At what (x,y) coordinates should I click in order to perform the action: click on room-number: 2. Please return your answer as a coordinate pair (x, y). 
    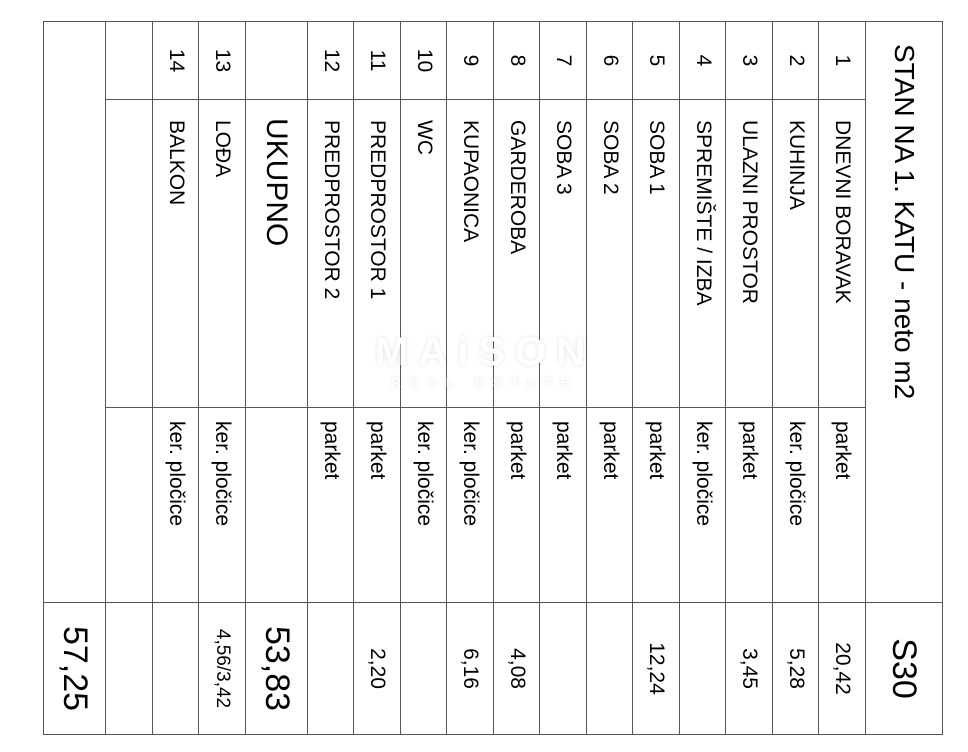
    Looking at the image, I should click on (795, 60).